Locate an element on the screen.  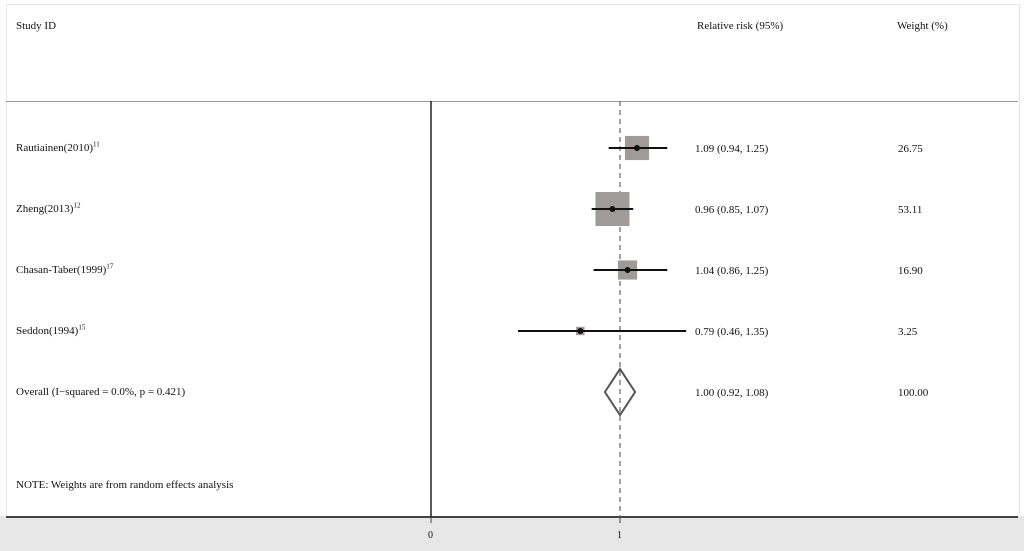
x-tick-label-0: 0 is located at coordinates (430, 535).